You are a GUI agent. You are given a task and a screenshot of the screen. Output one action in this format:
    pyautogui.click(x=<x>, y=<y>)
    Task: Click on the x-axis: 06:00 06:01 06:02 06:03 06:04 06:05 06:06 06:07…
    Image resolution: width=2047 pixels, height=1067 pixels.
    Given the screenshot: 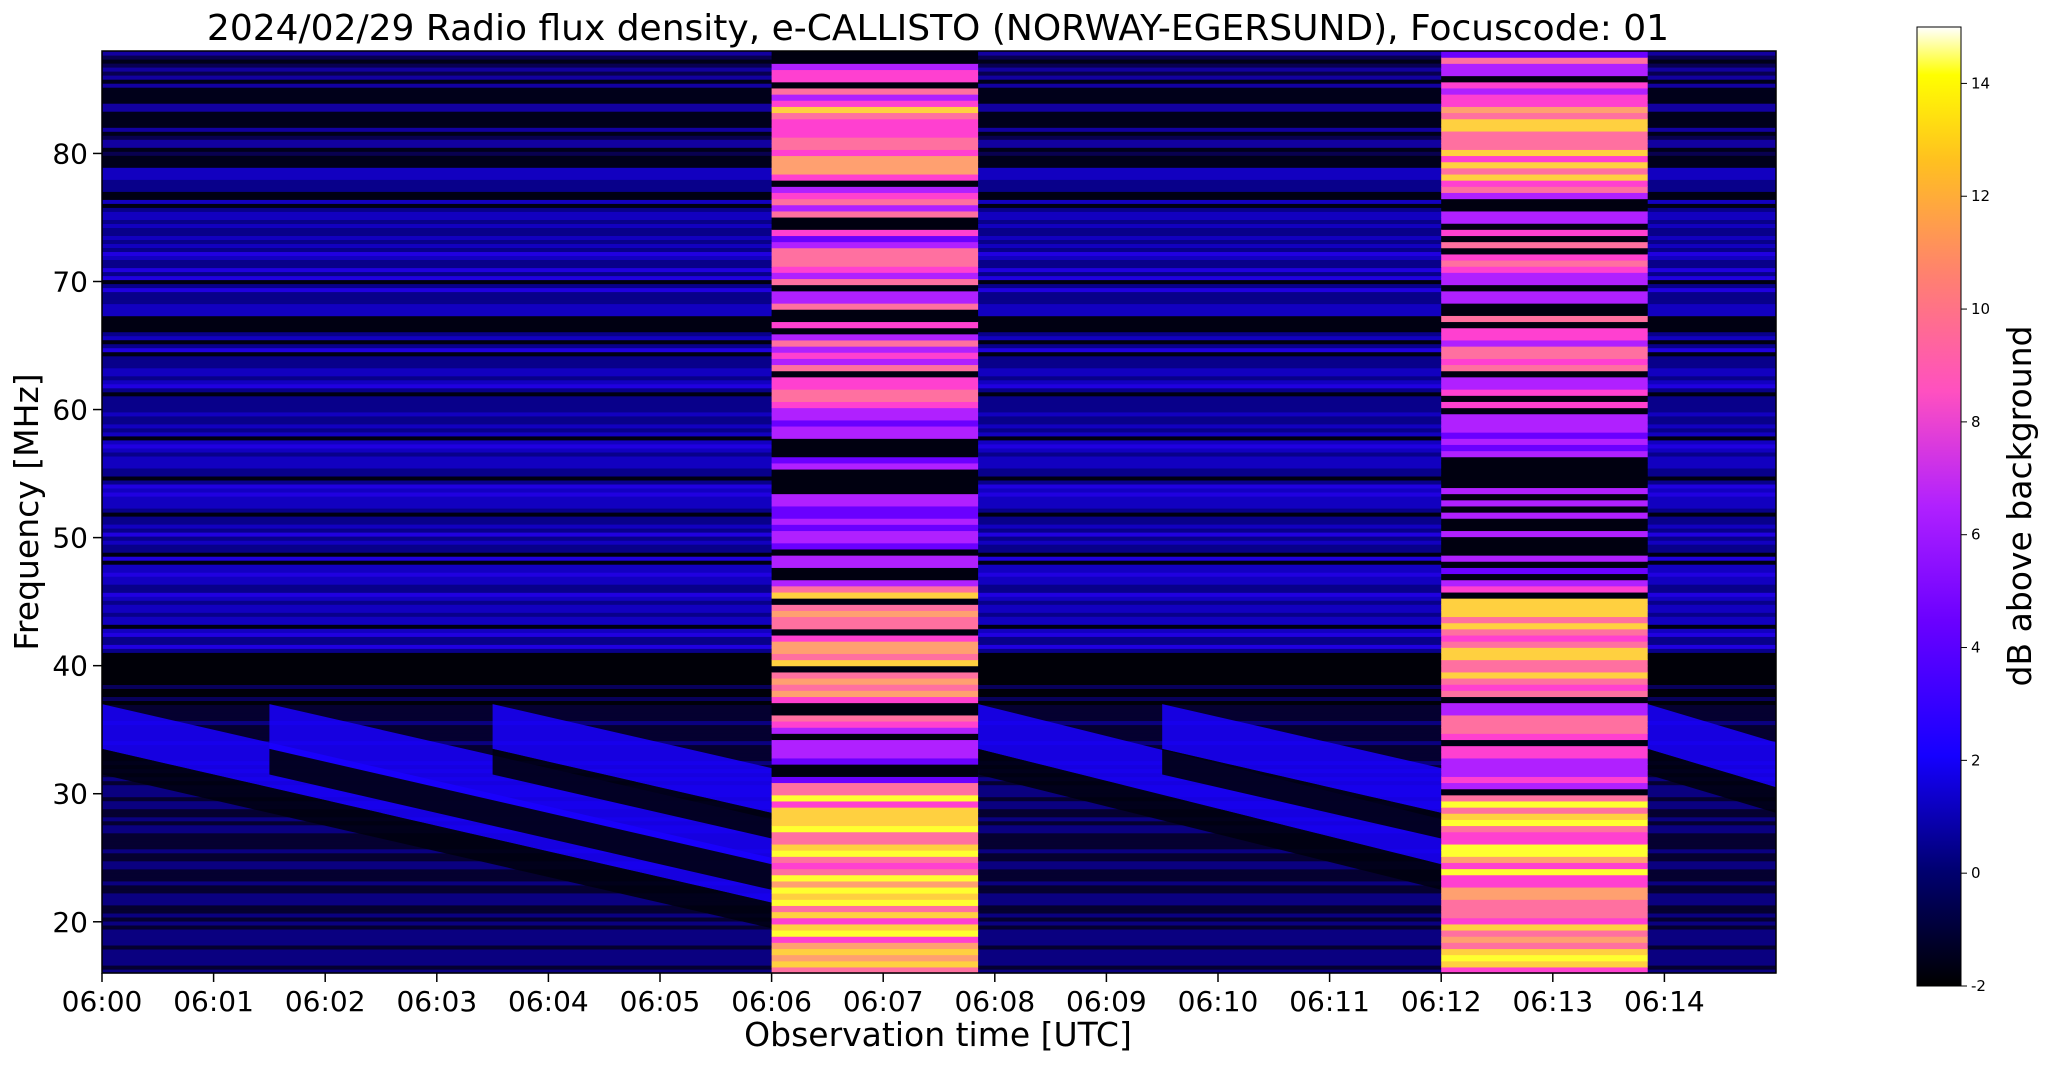 What is the action you would take?
    pyautogui.click(x=883, y=995)
    